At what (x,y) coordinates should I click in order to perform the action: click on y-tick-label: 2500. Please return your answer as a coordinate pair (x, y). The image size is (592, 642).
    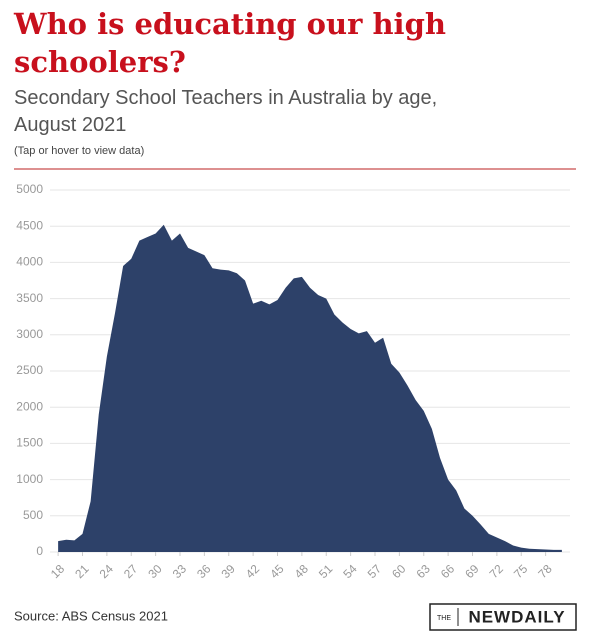
    Looking at the image, I should click on (29, 370).